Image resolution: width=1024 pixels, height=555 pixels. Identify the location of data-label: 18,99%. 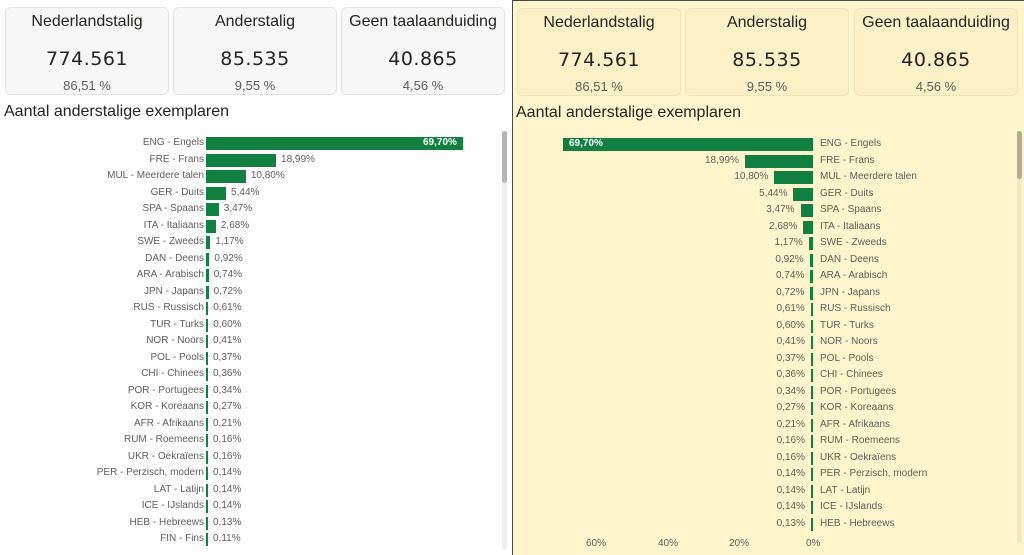
(298, 159).